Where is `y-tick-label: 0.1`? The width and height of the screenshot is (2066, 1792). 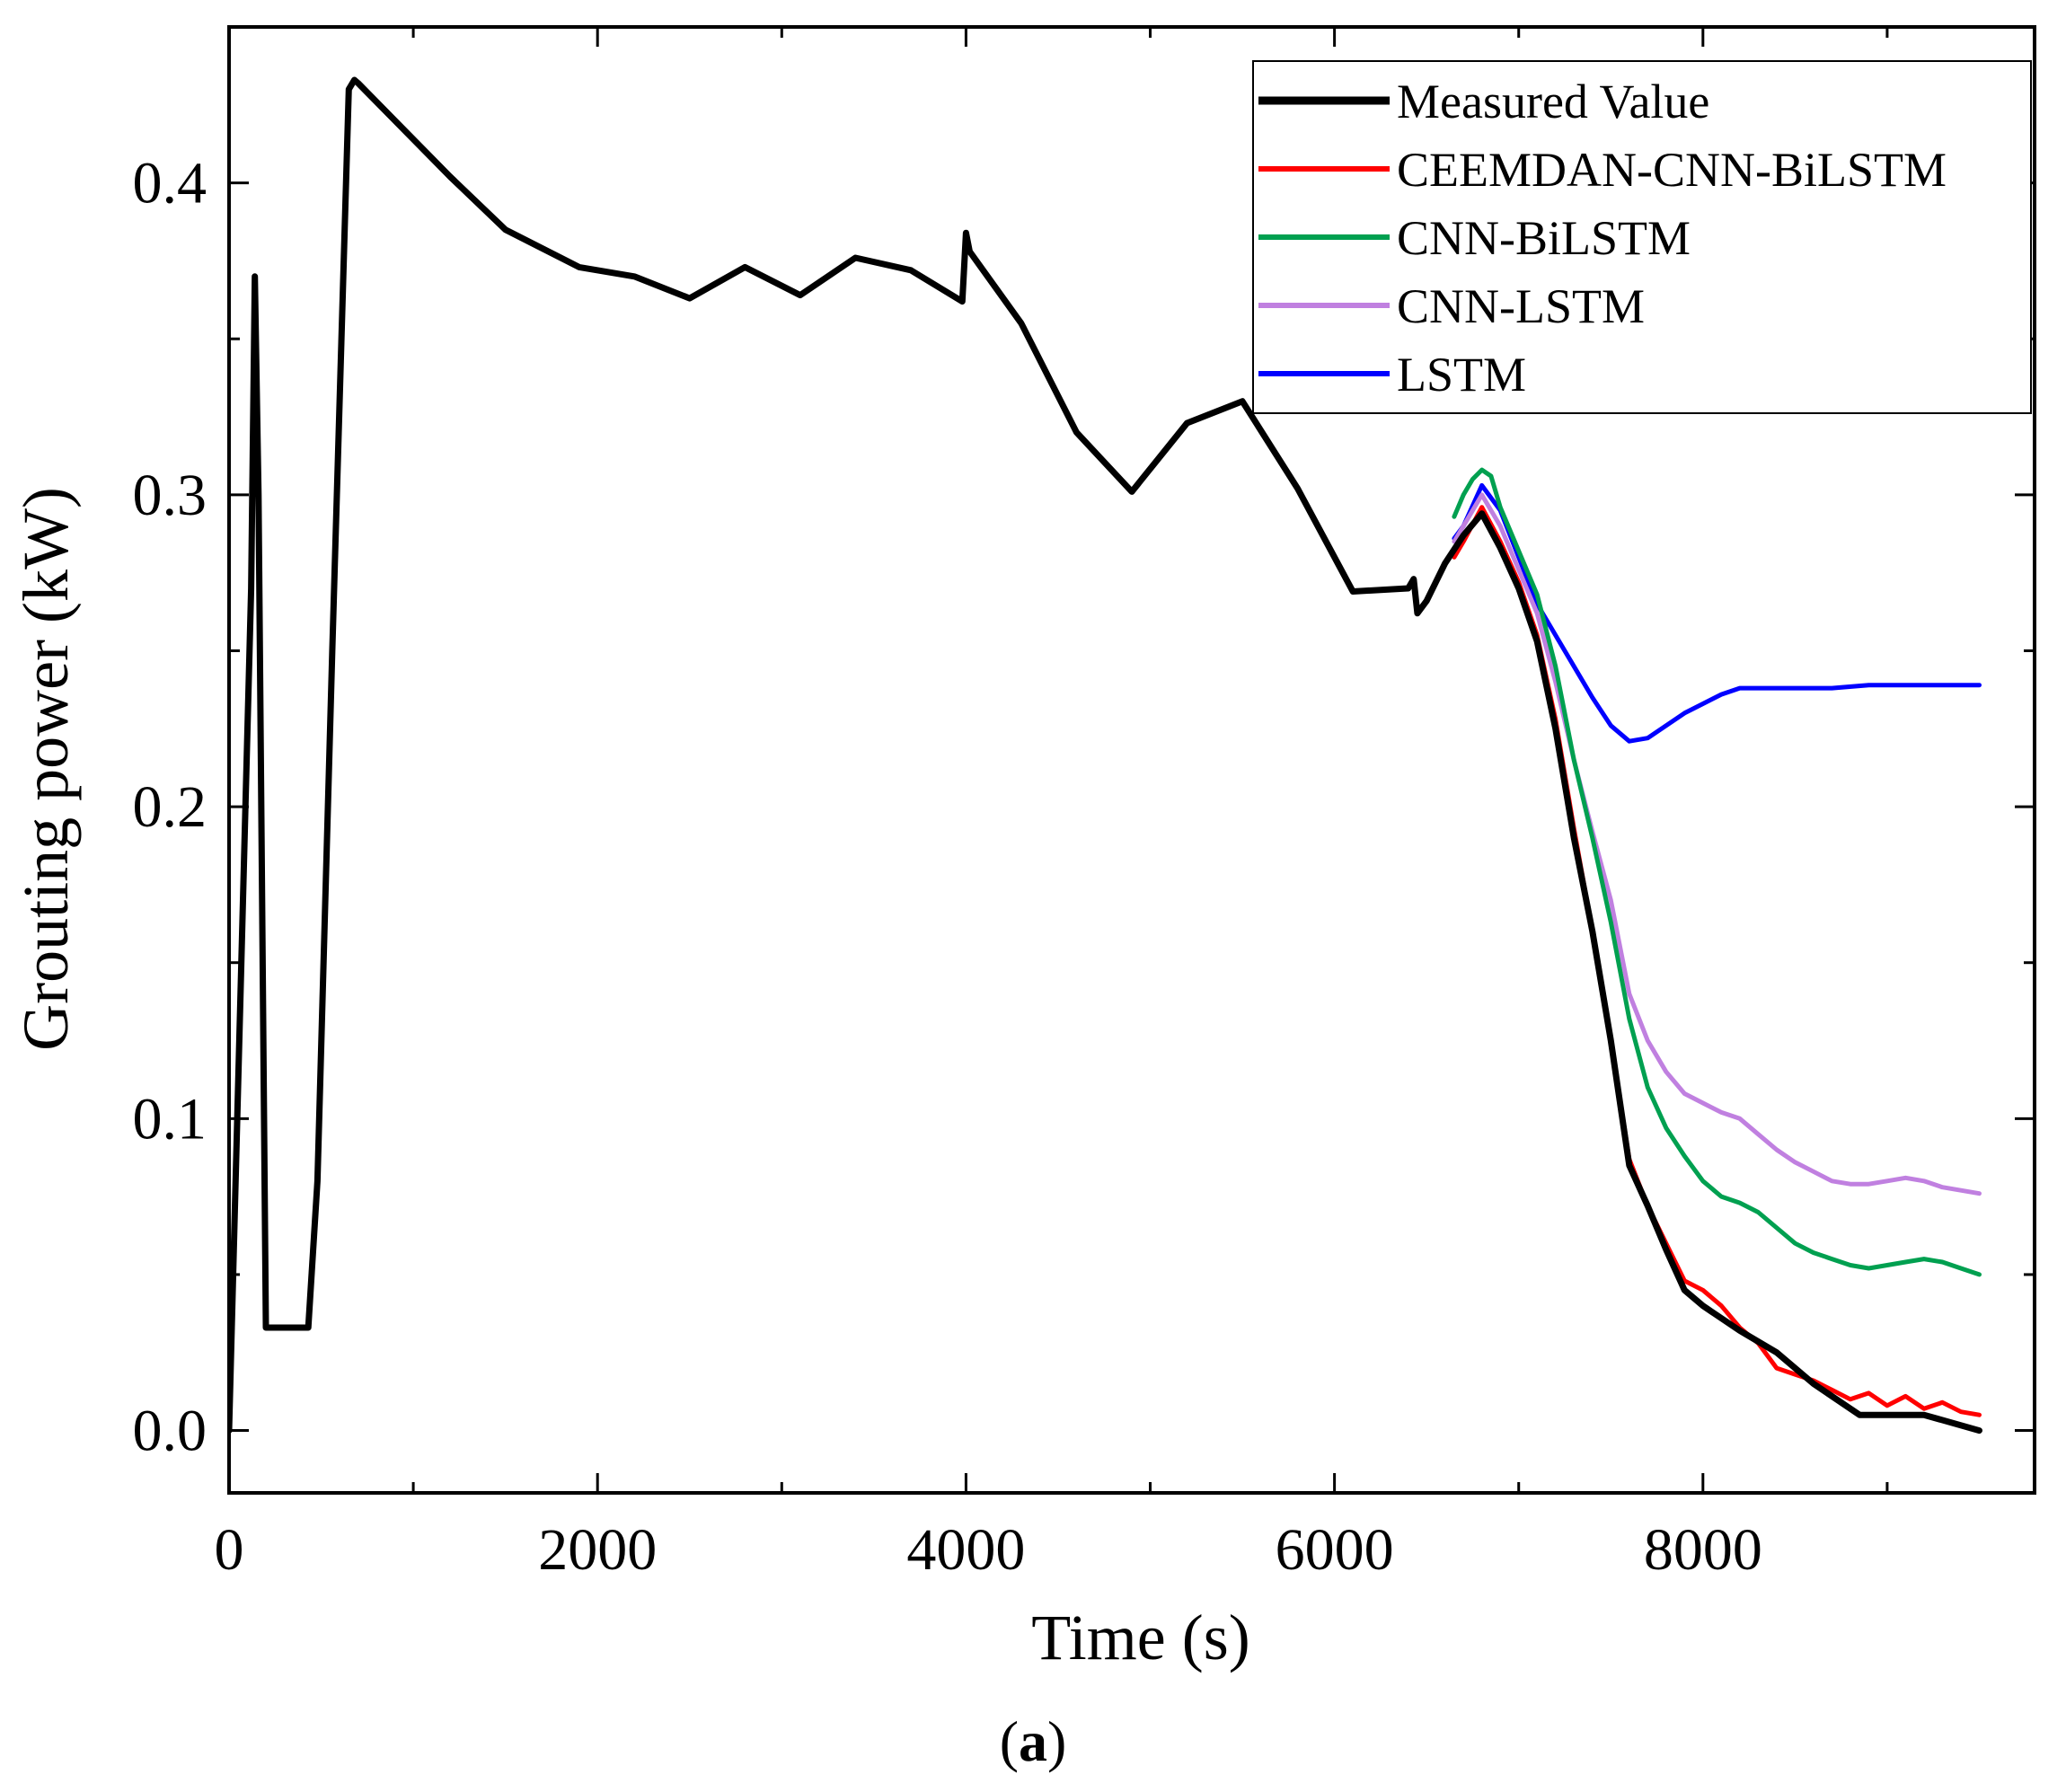 y-tick-label: 0.1 is located at coordinates (170, 1119).